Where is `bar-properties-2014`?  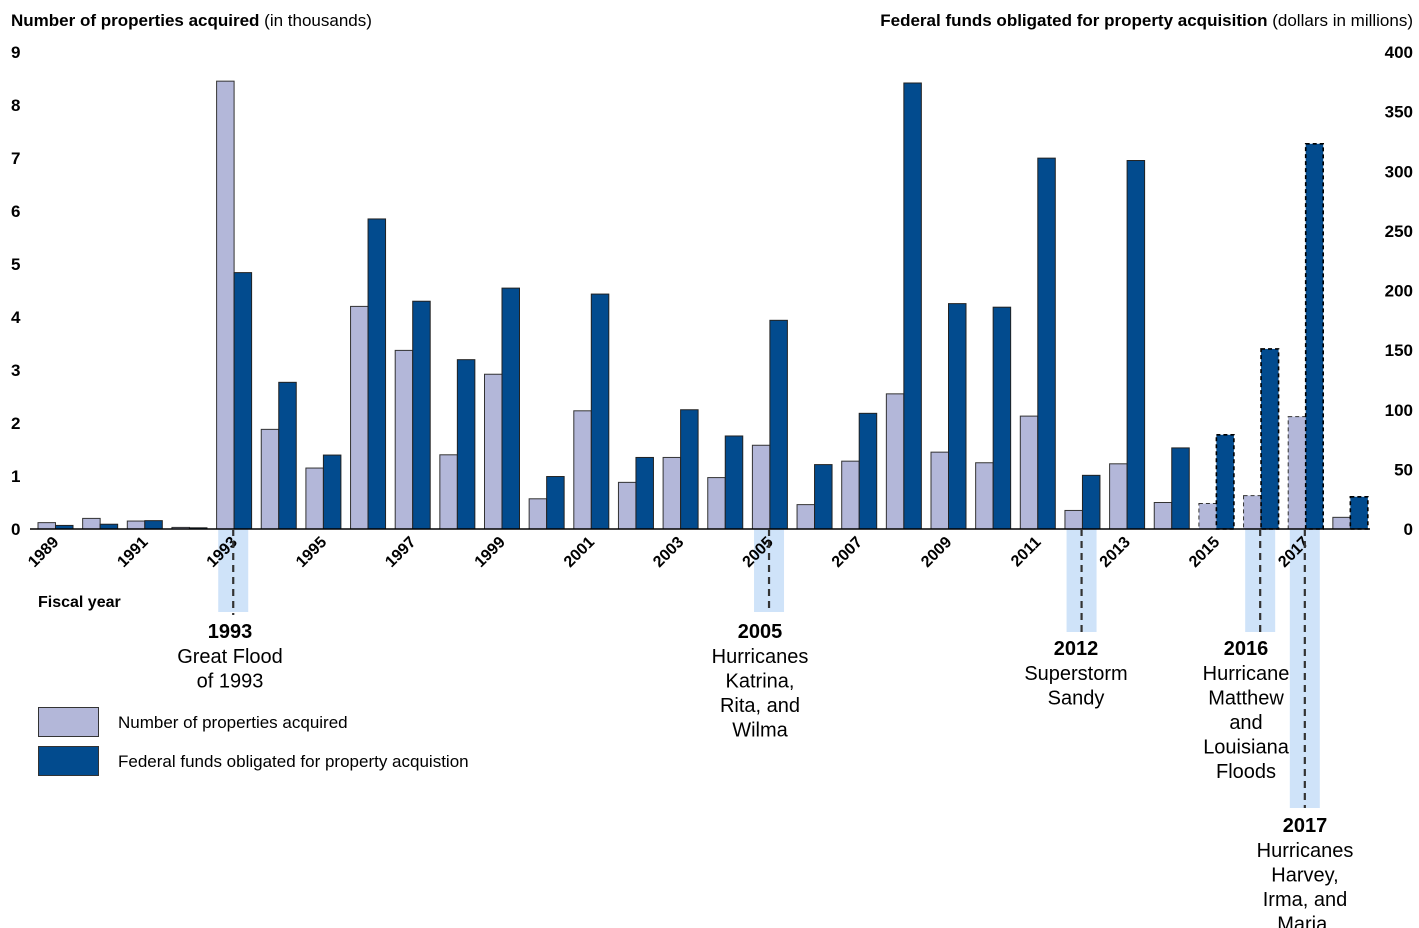
bar-properties-2014 is located at coordinates (1163, 516).